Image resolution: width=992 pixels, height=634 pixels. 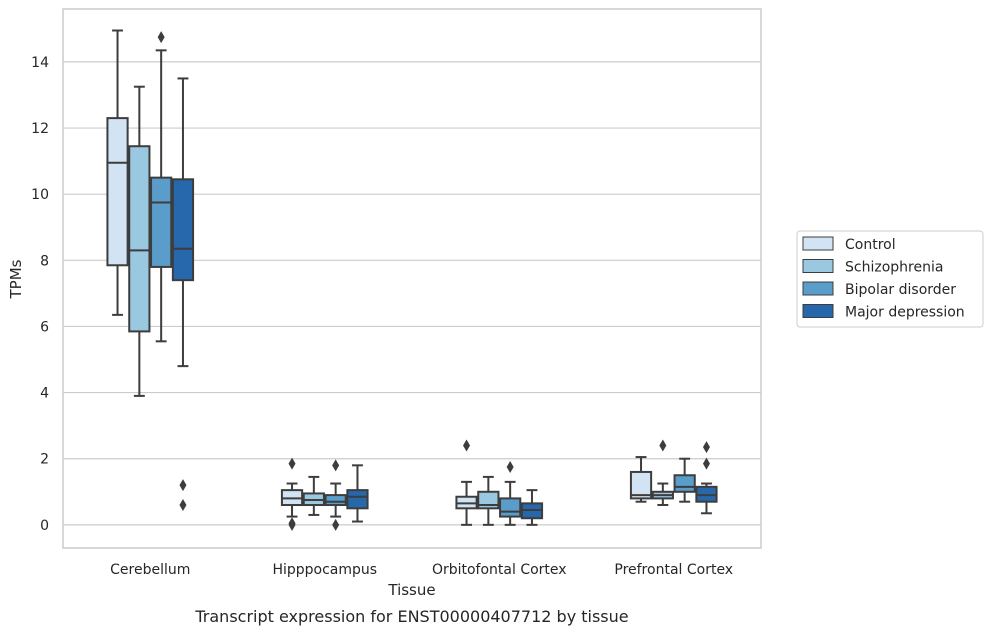 I want to click on x-tick-label: Orbitofontal Cortex, so click(x=499, y=570).